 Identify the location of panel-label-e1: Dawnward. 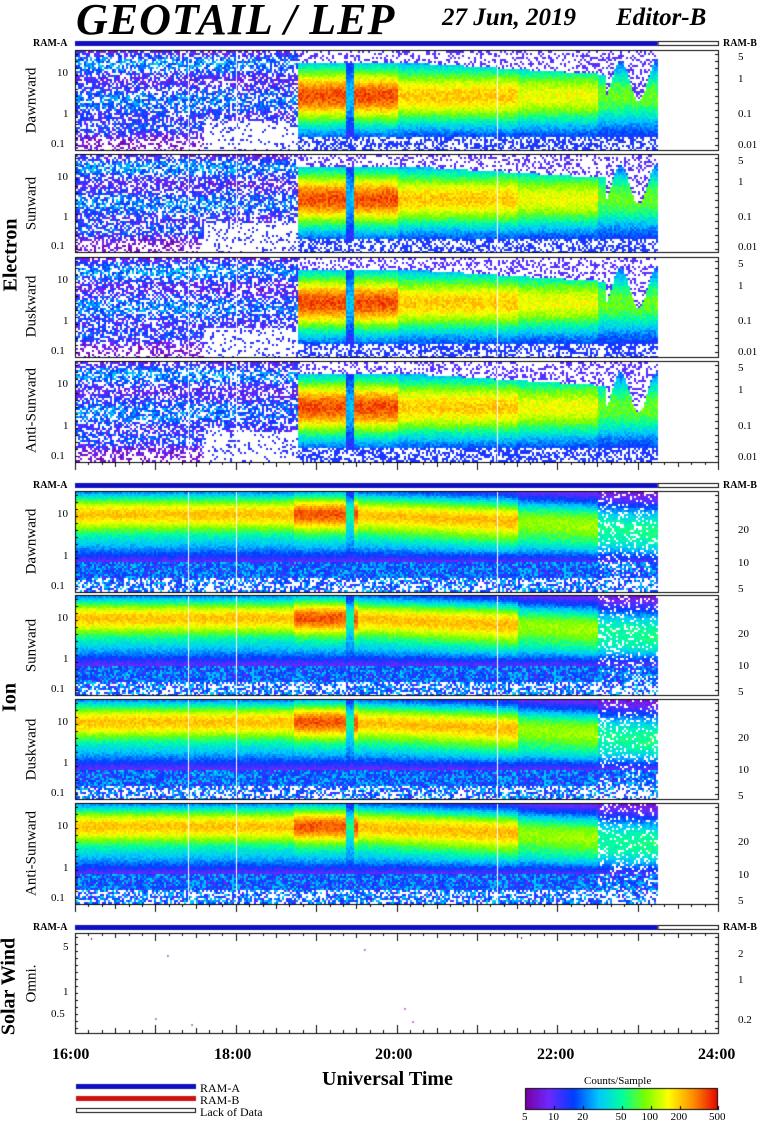
(31, 100).